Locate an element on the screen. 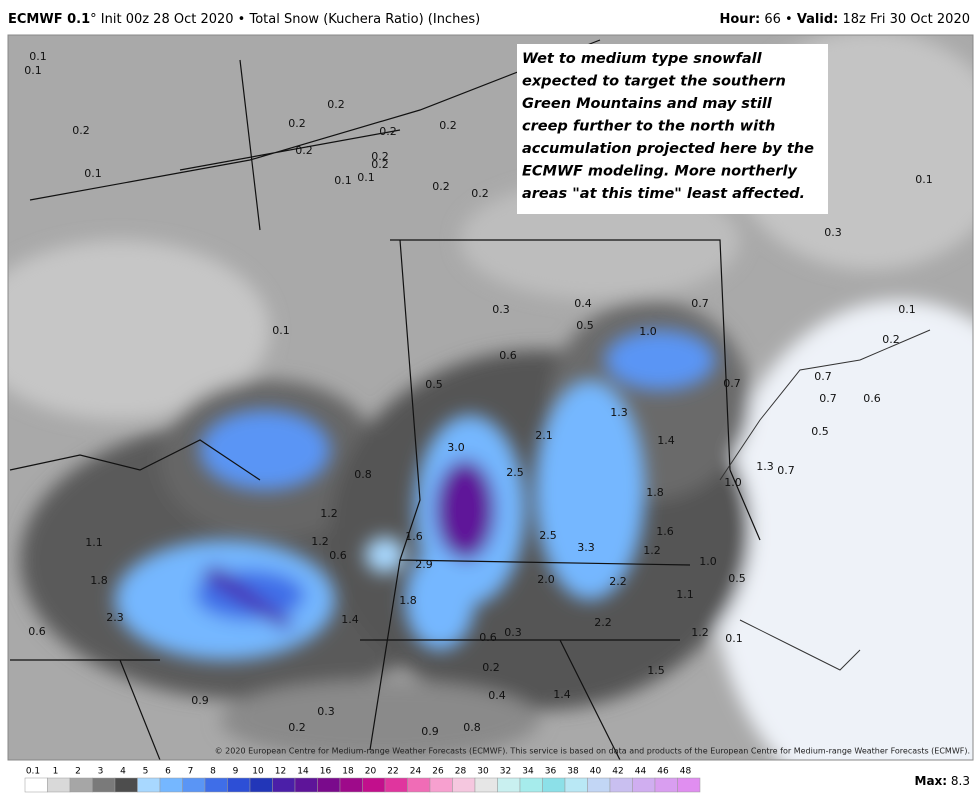 This screenshot has width=979, height=803. map-value-label: 2.1 is located at coordinates (544, 435).